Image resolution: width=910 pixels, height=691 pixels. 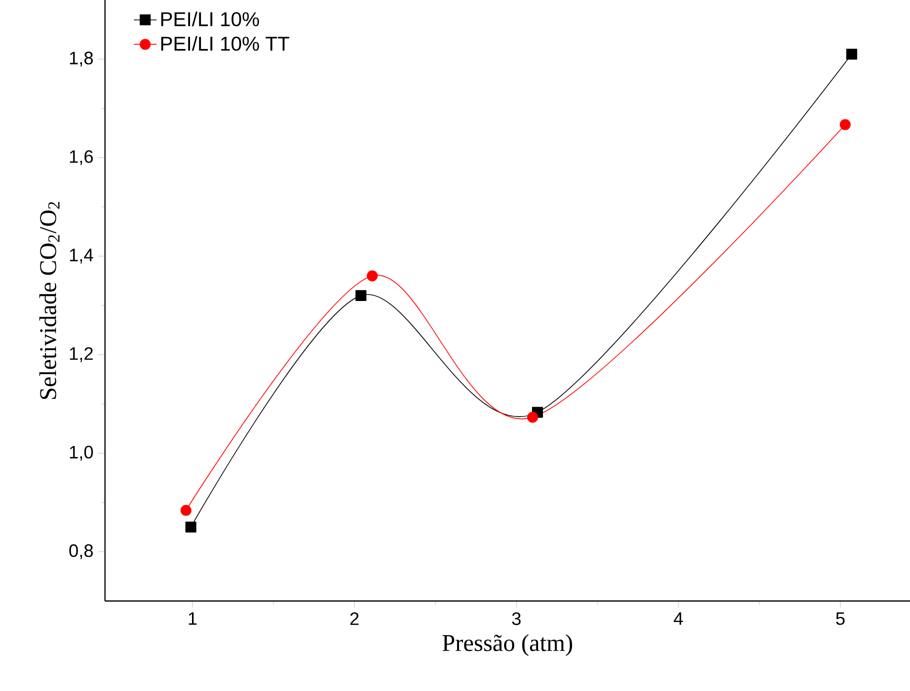 I want to click on y-axis-title: Seletividade CO$_{2}$/O$_{2}$, so click(x=49, y=300).